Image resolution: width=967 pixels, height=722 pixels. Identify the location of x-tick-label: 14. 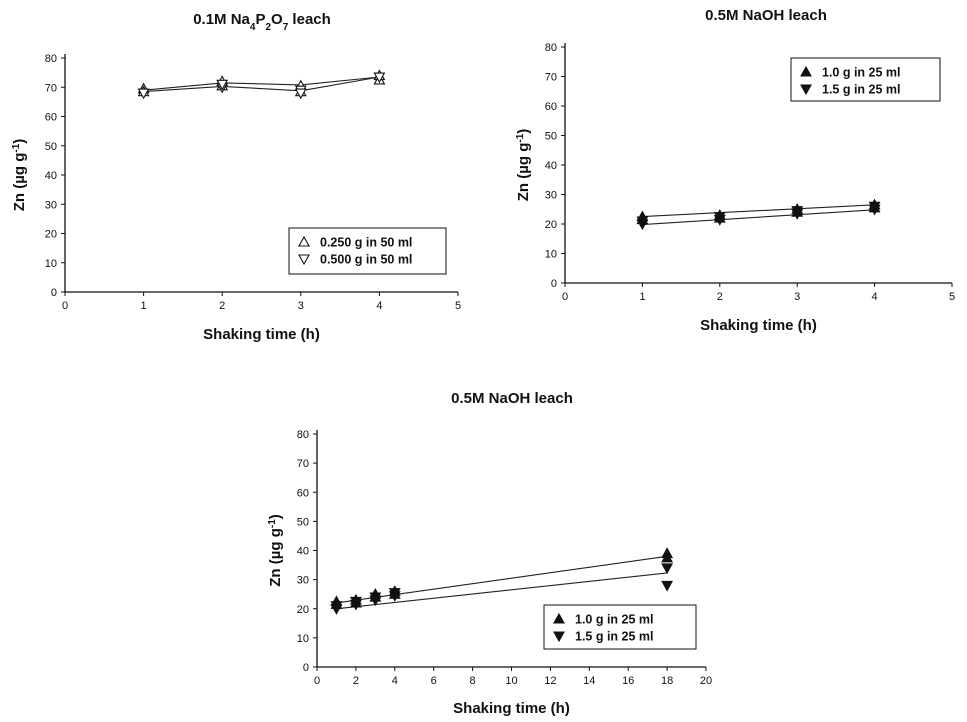
(589, 681).